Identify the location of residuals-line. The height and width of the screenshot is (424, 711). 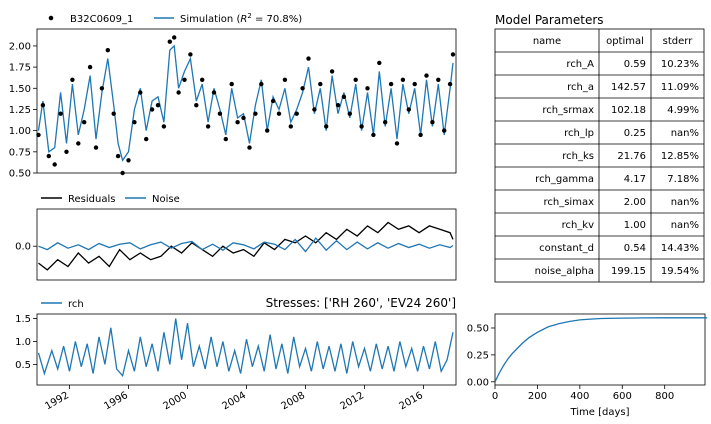
(246, 246).